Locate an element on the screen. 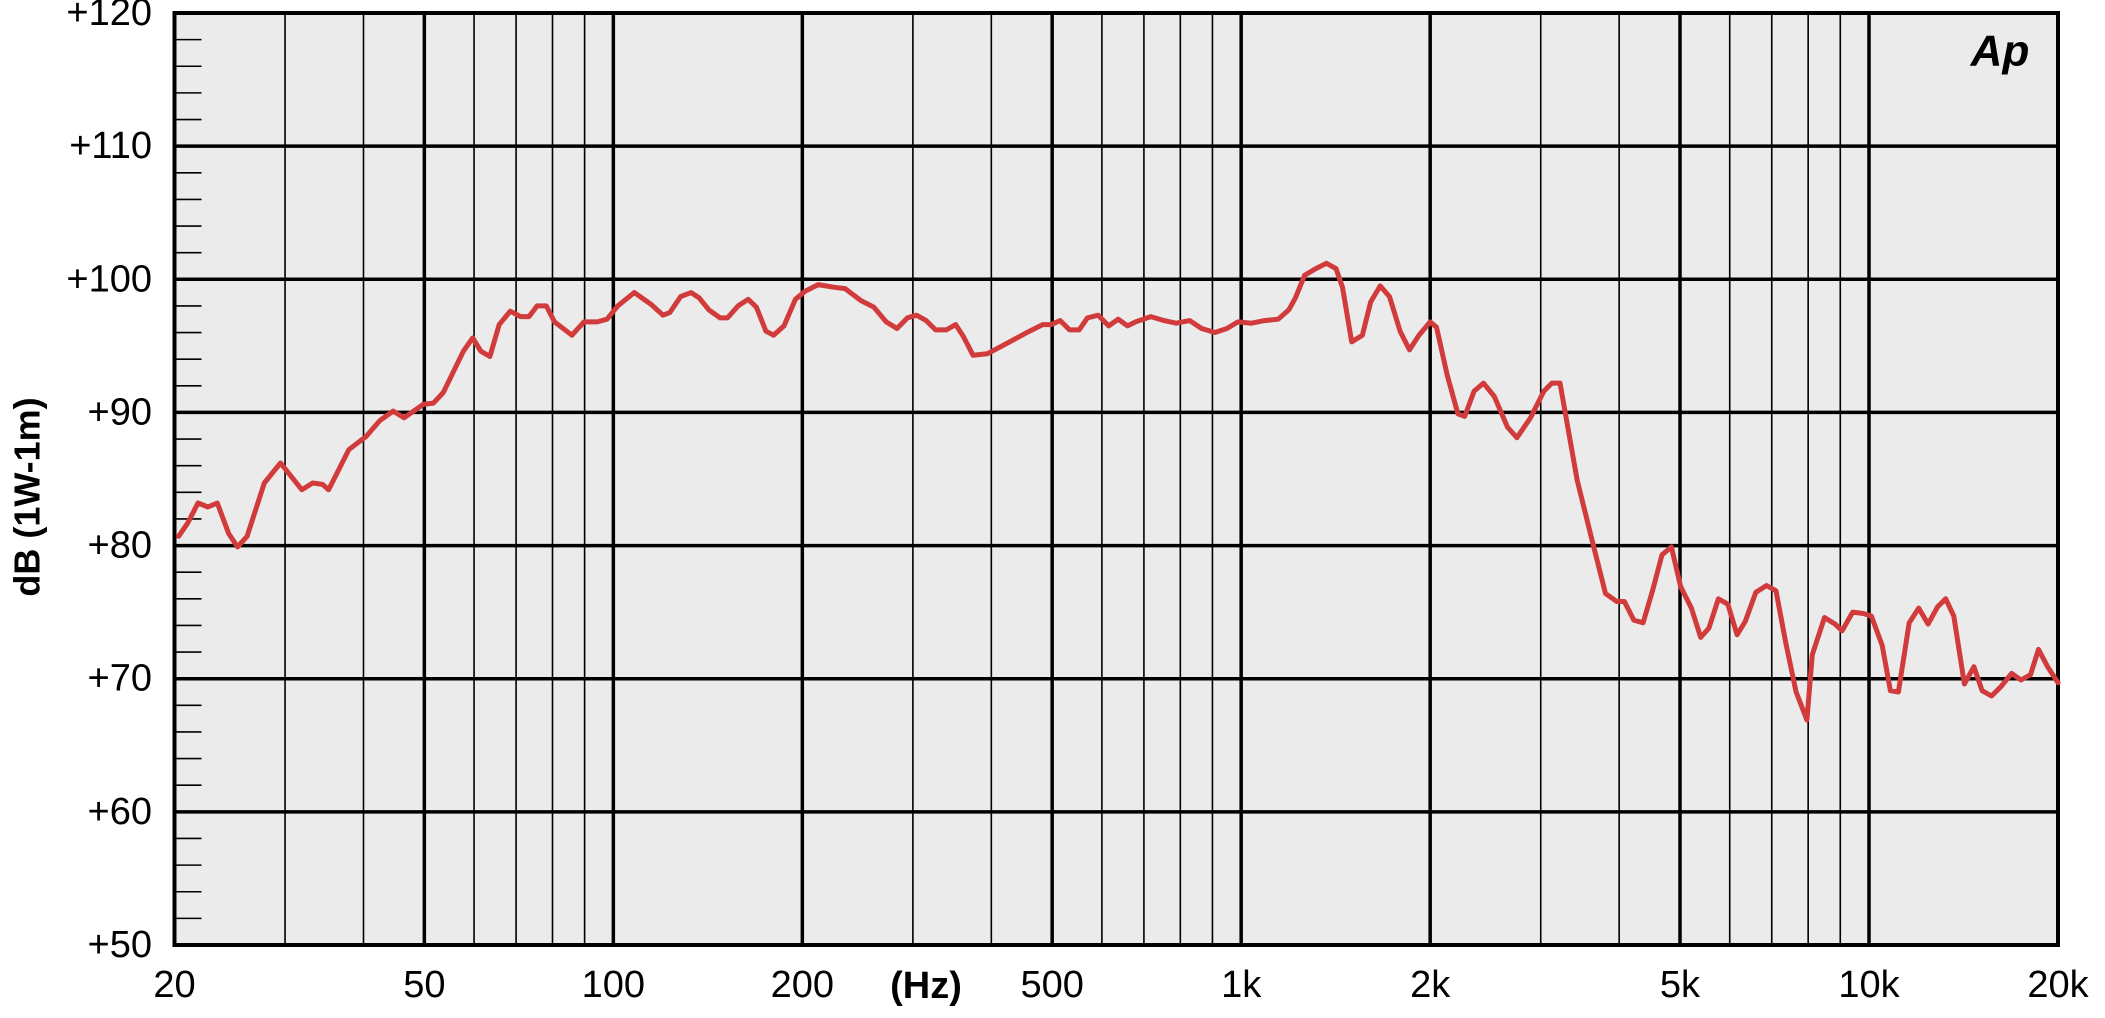 The image size is (2105, 1018). y-tick-label: +70 is located at coordinates (120, 679).